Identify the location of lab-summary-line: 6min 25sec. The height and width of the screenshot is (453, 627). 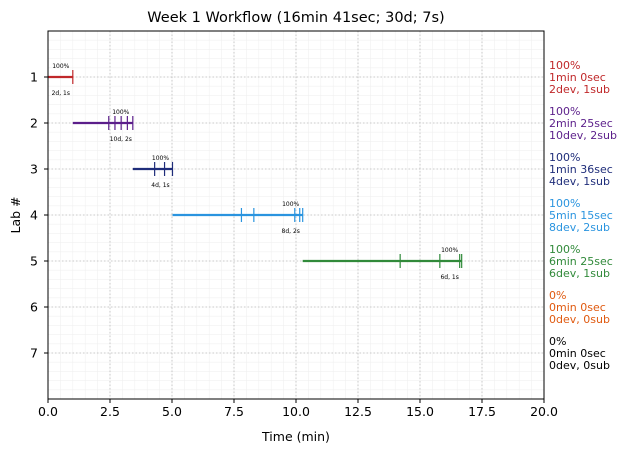
(581, 261).